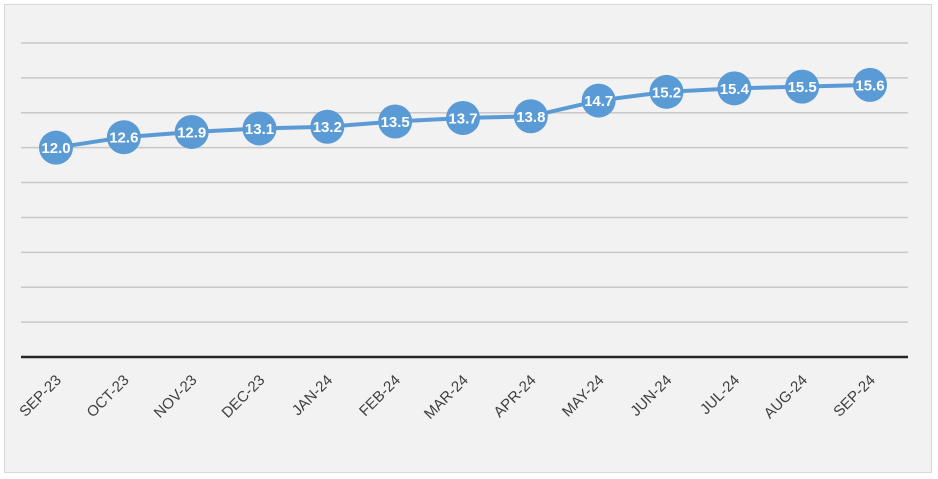 This screenshot has height=479, width=938. I want to click on data-point: 15.5, so click(802, 86).